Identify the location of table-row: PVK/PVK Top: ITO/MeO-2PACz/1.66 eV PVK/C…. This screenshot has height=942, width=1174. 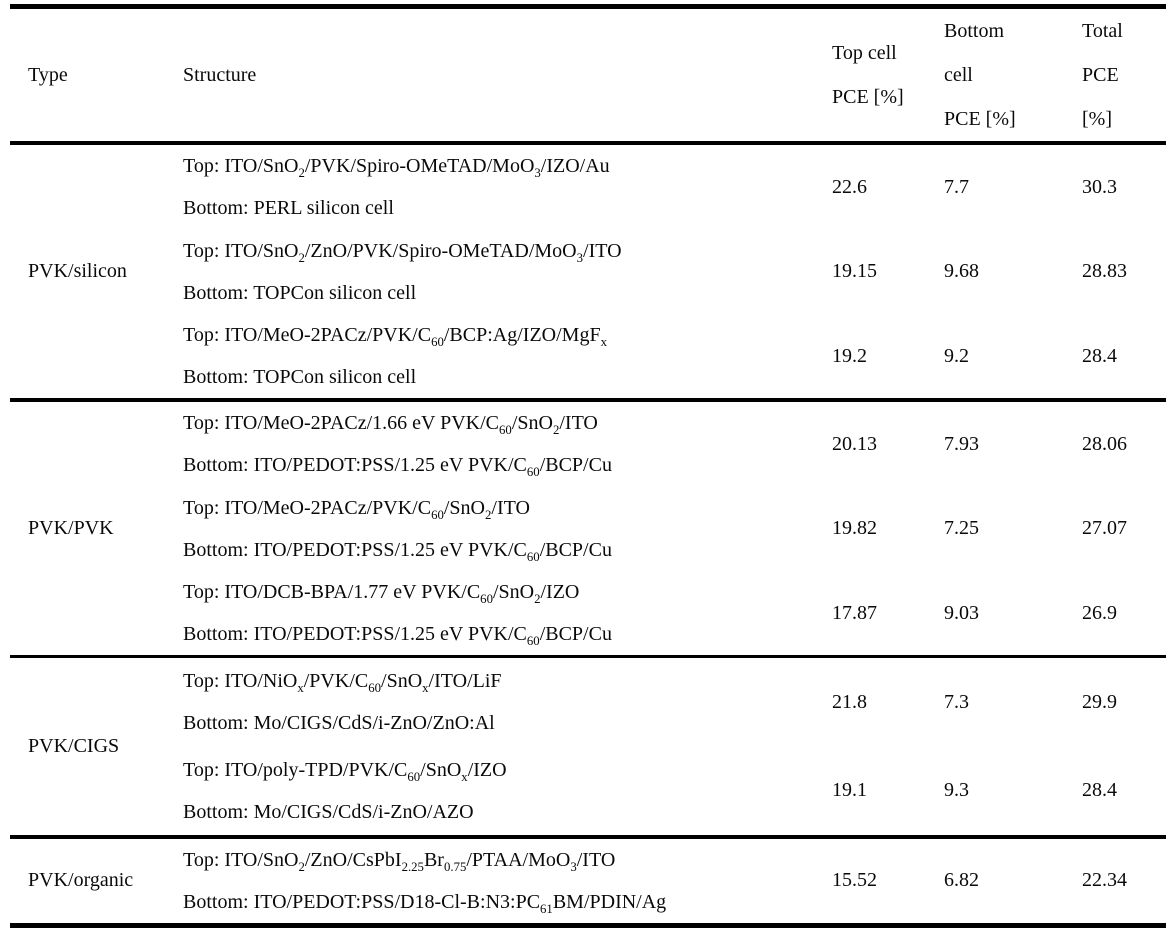
(588, 469).